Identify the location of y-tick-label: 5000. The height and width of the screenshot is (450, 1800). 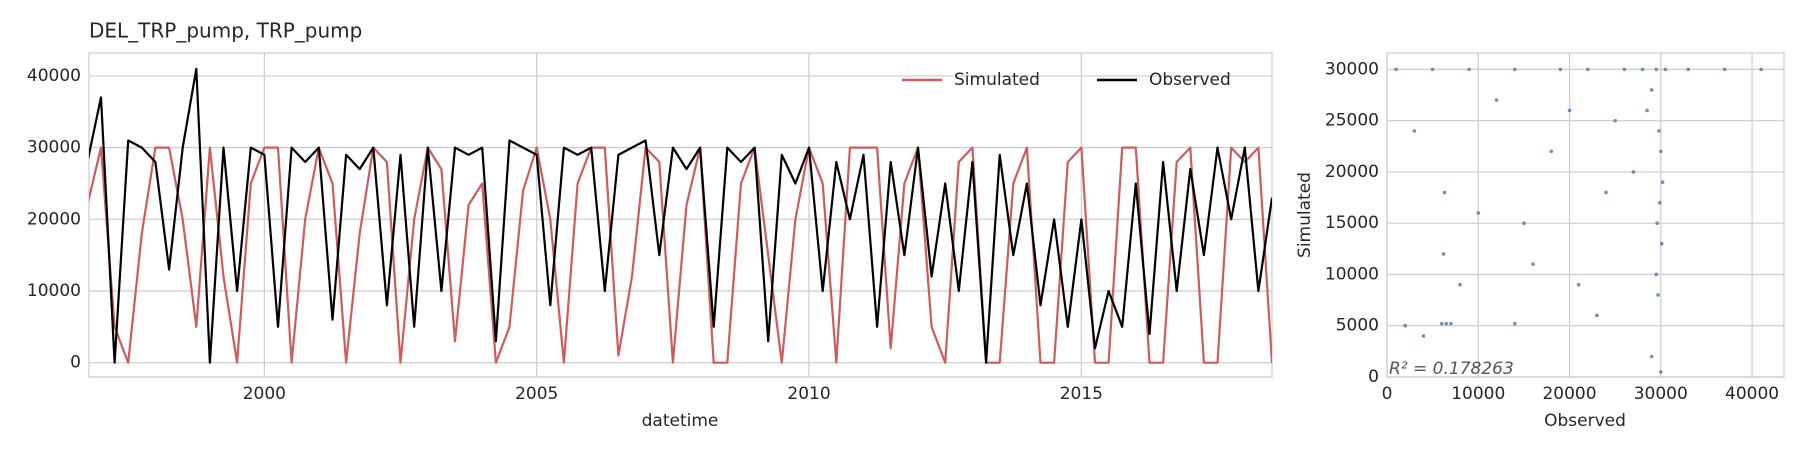
(1357, 326).